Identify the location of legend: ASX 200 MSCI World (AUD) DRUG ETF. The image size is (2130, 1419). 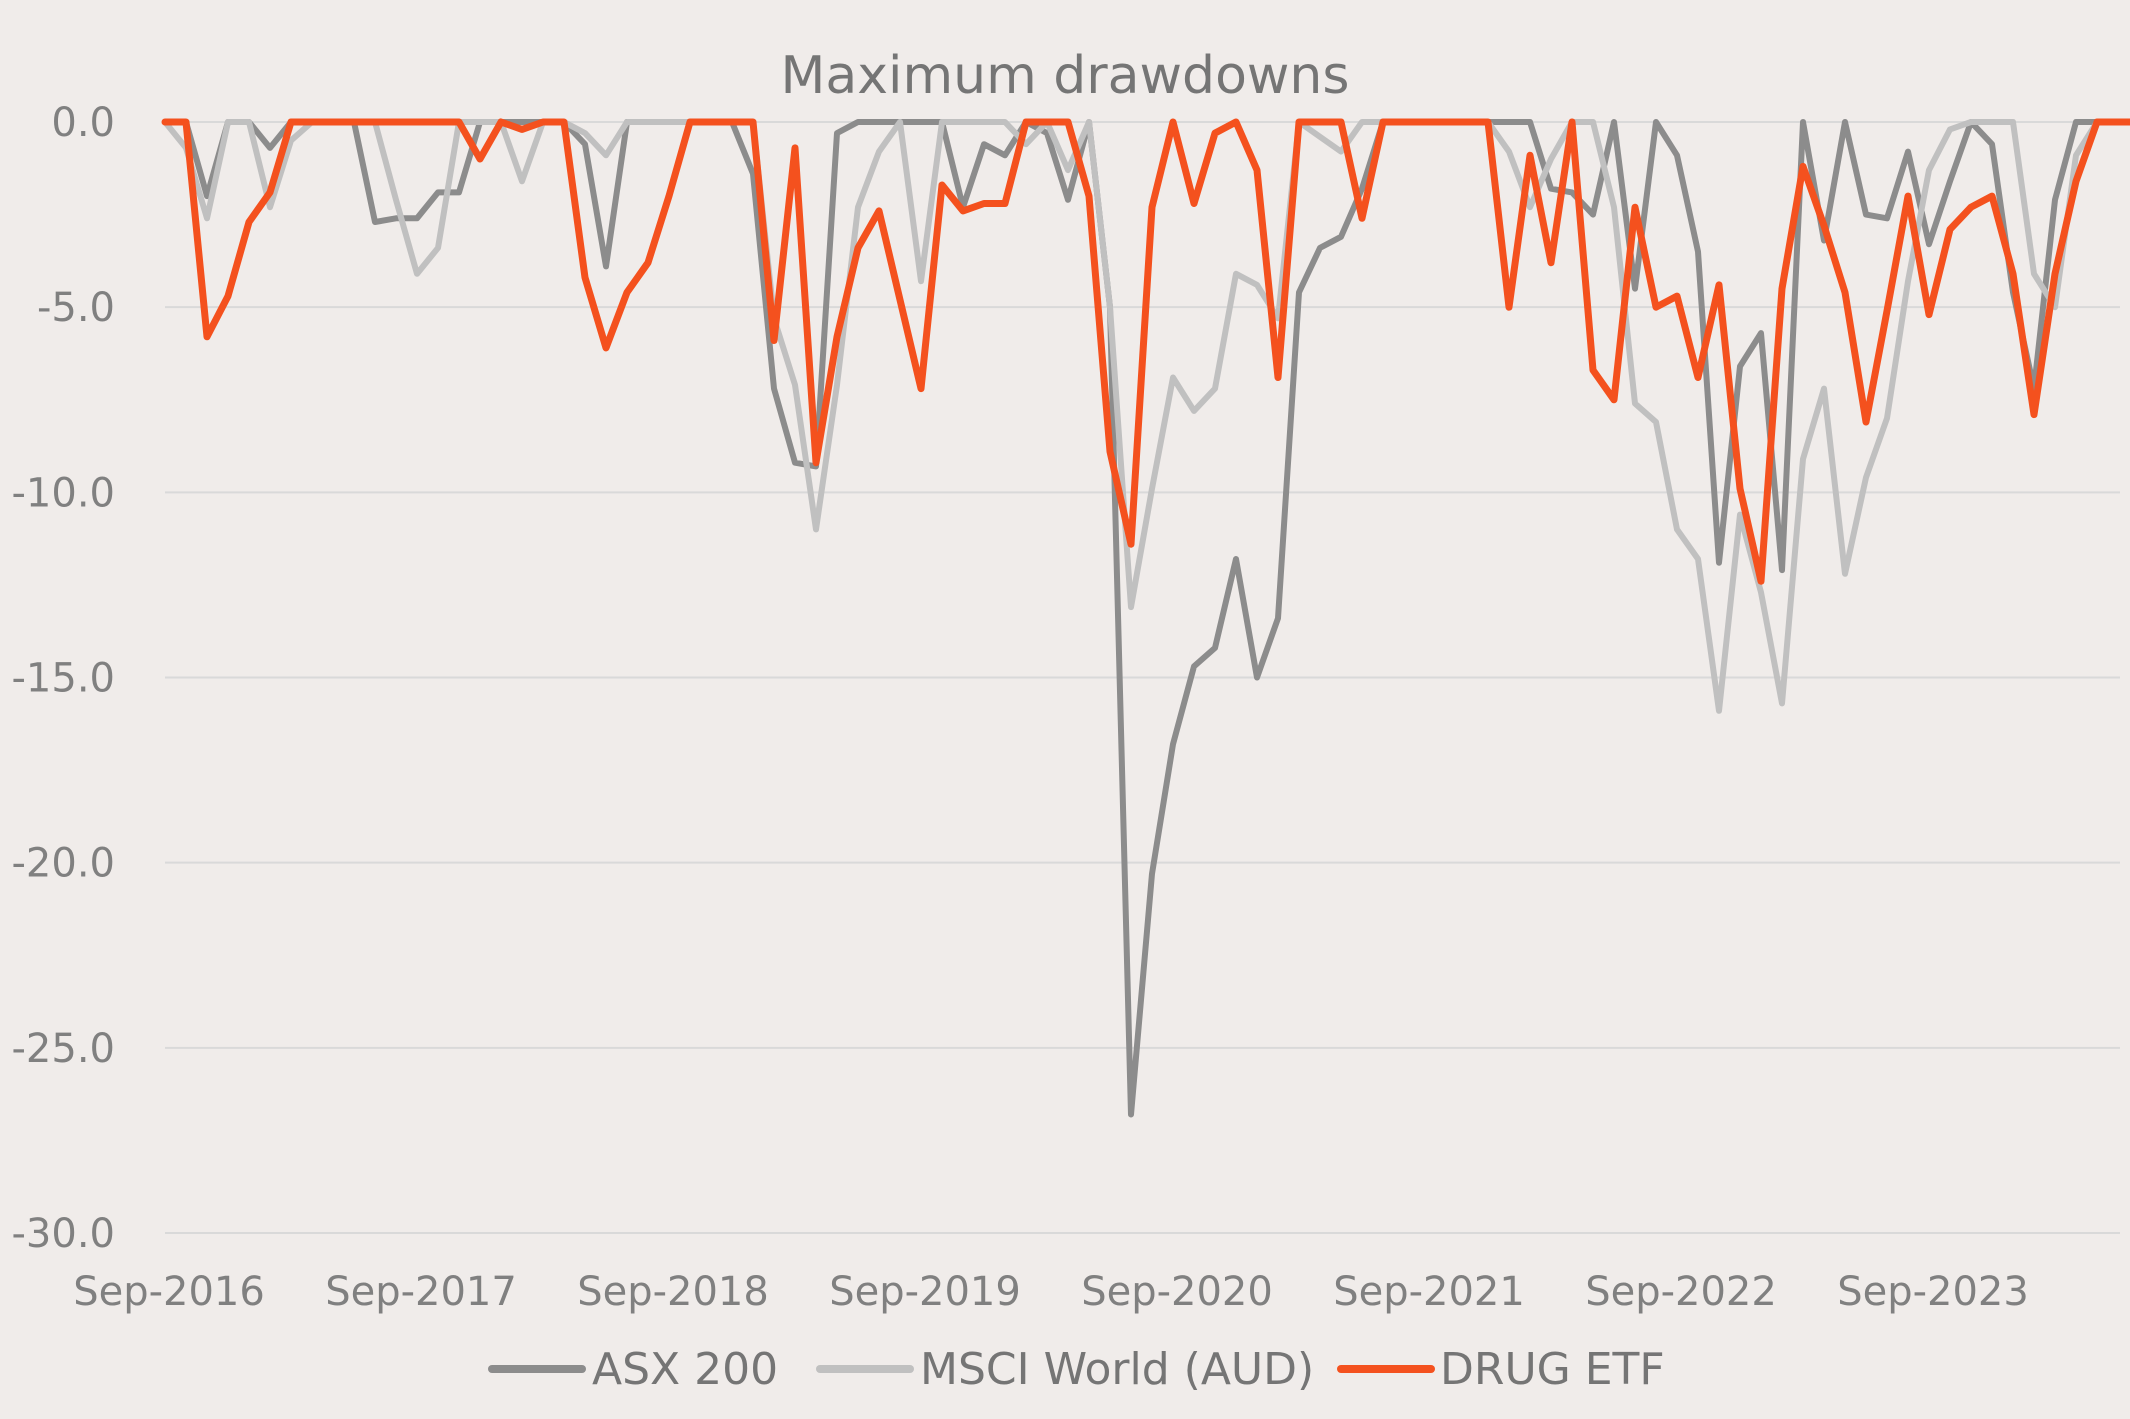
(1076, 1369).